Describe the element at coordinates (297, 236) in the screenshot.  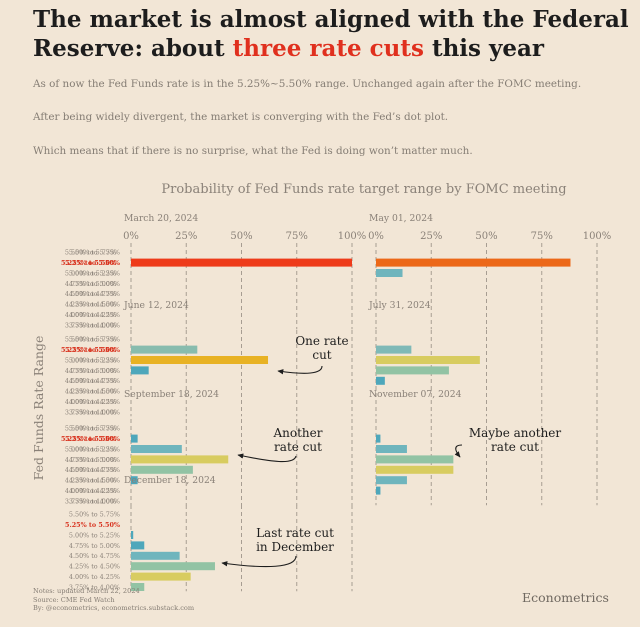
I see `x-tick-label: 75%` at that location.